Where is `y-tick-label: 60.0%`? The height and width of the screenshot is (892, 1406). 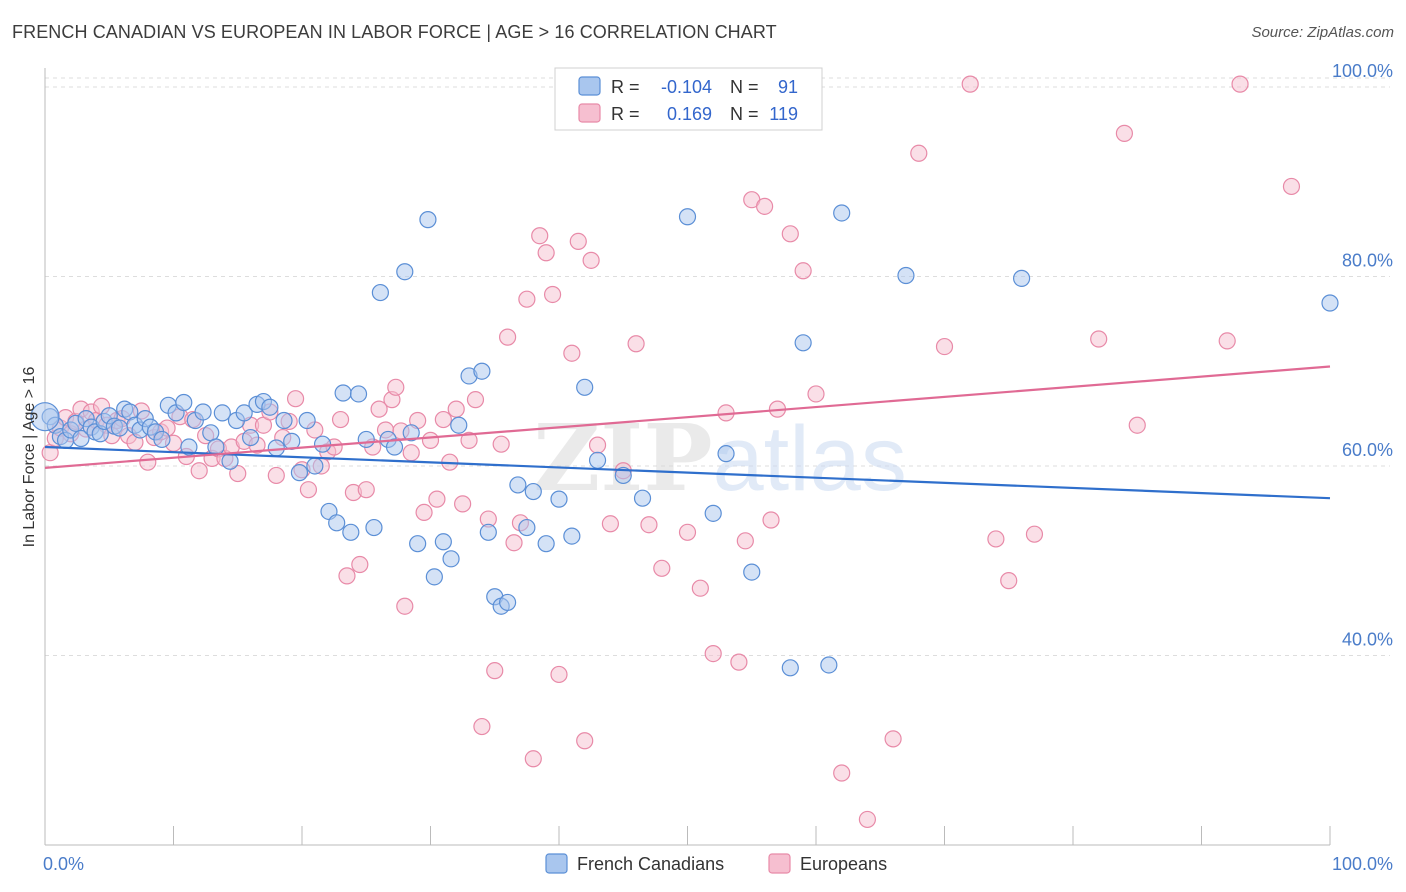 y-tick-label: 60.0% is located at coordinates (1367, 450).